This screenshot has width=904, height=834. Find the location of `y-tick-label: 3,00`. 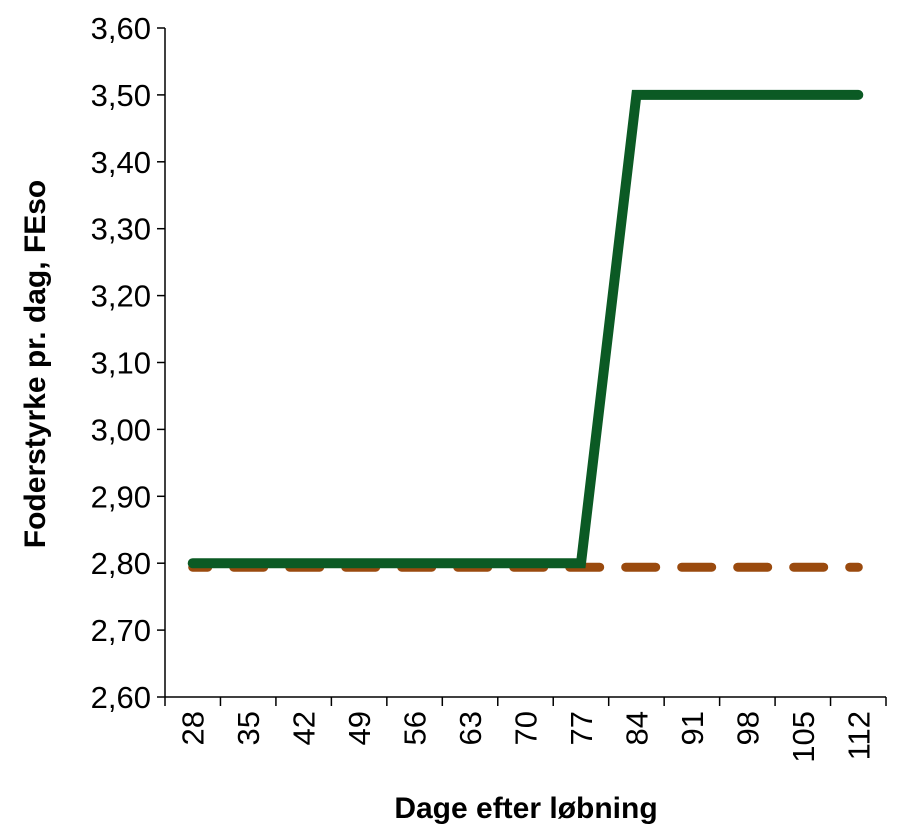

y-tick-label: 3,00 is located at coordinates (121, 429).